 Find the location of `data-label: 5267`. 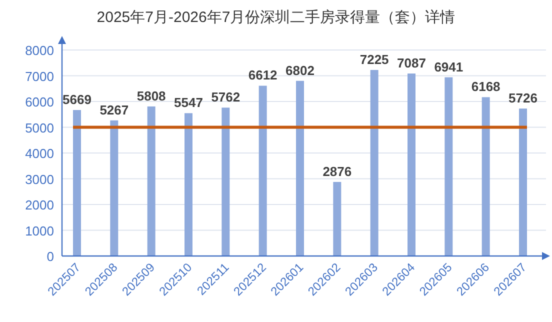

data-label: 5267 is located at coordinates (114, 110).